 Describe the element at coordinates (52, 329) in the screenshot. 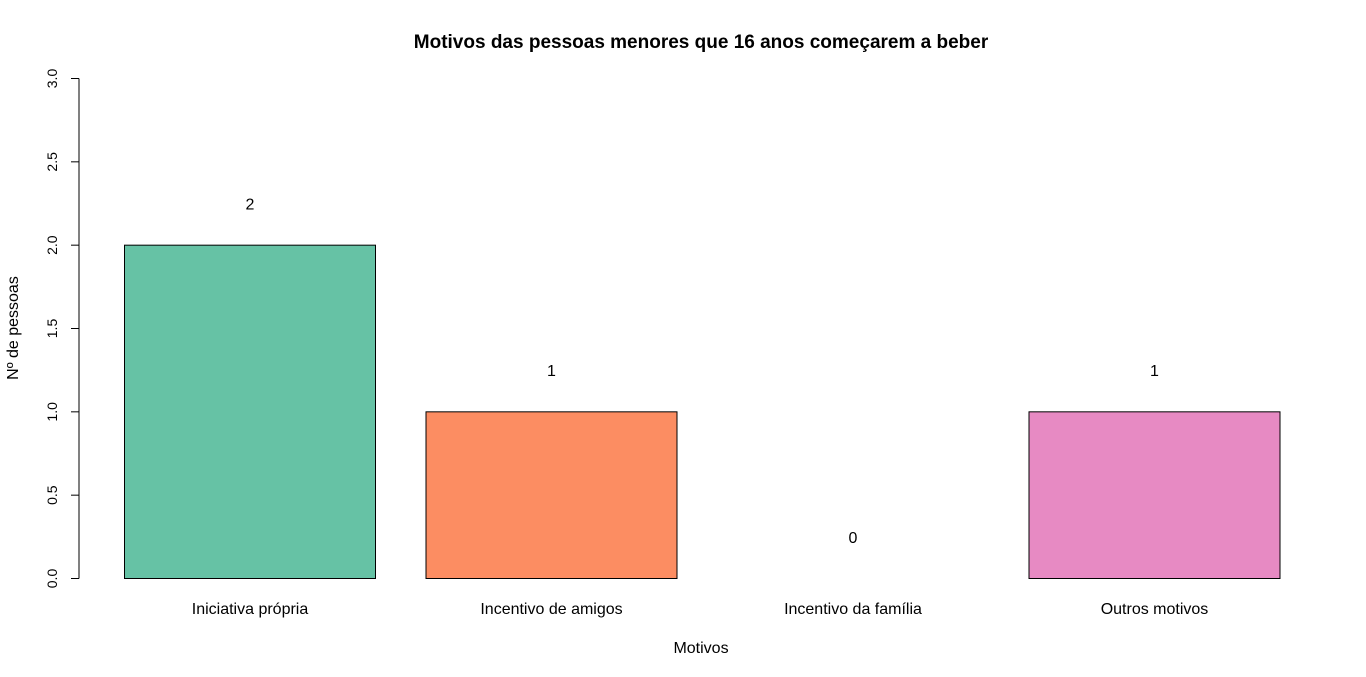

I see `y-tick-label: 1.5` at that location.